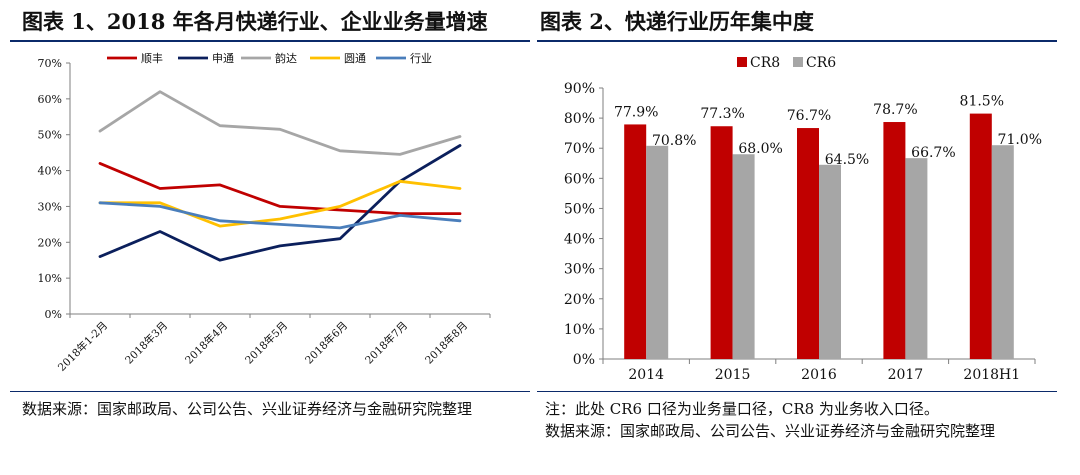  What do you see at coordinates (677, 21) in the screenshot?
I see `right-chart-title: 图表 2、快递行业历年集中度` at bounding box center [677, 21].